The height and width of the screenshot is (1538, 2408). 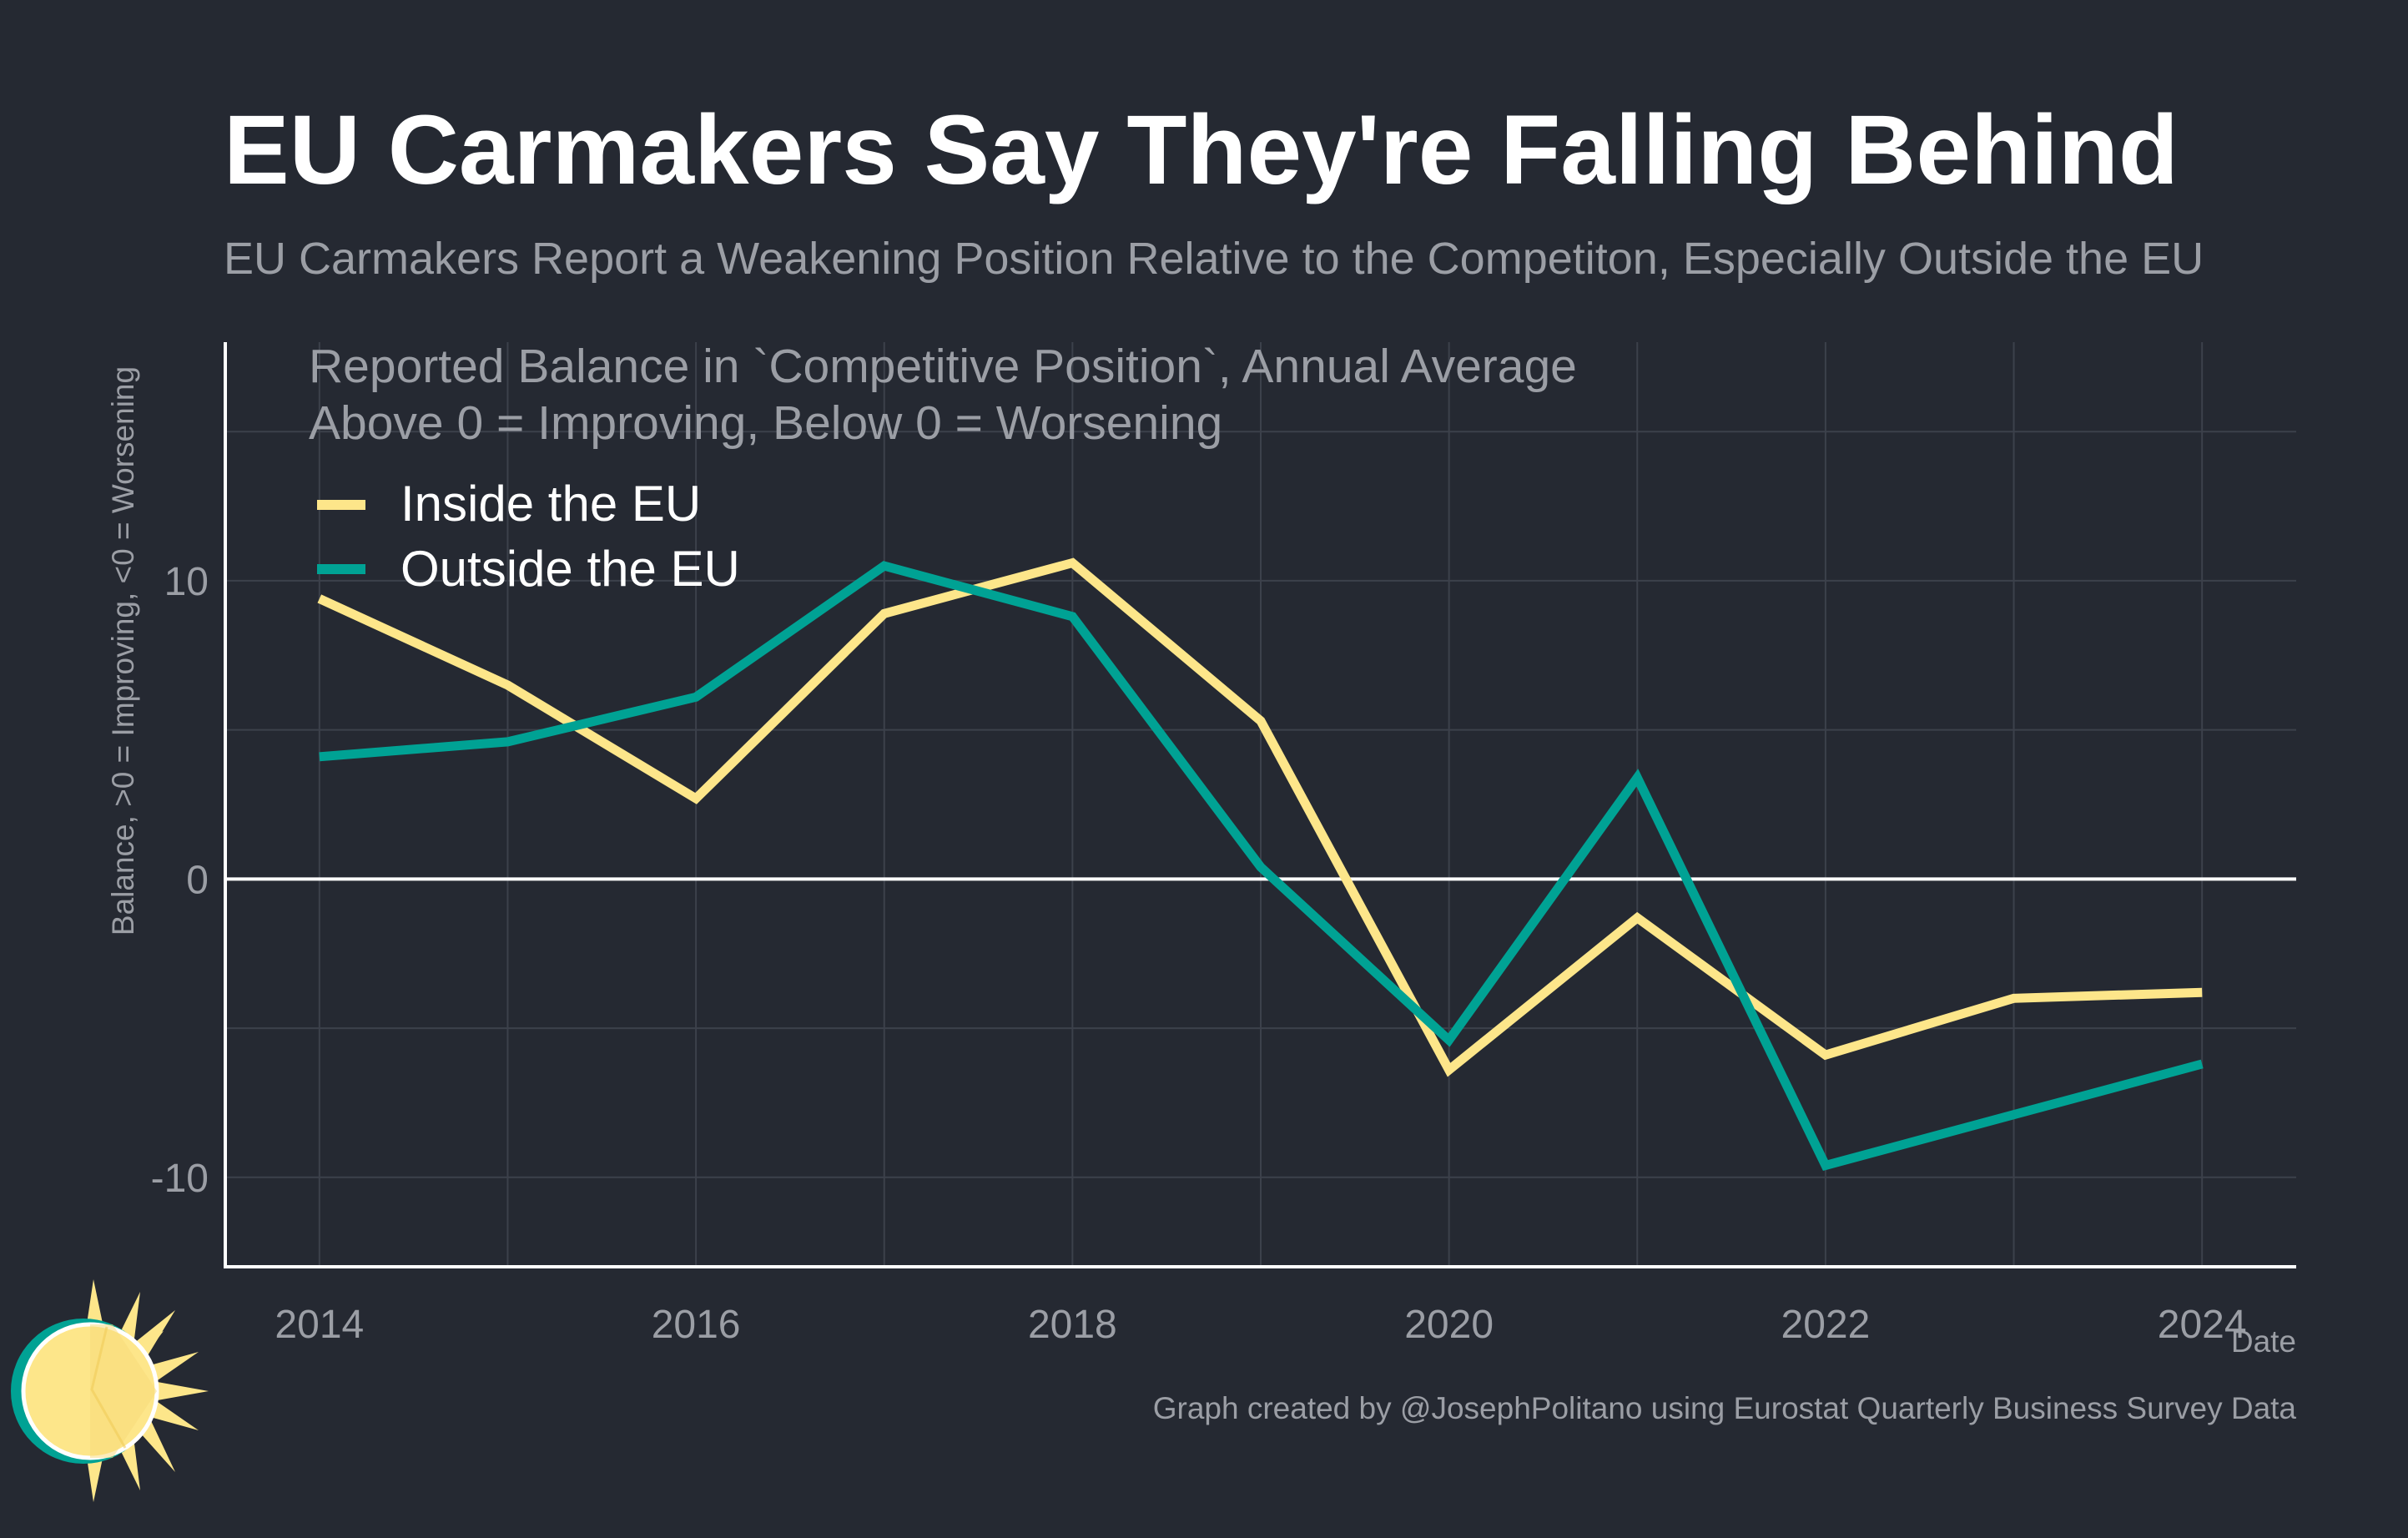 What do you see at coordinates (550, 504) in the screenshot?
I see `legend-label-inside-eu: Inside the EU` at bounding box center [550, 504].